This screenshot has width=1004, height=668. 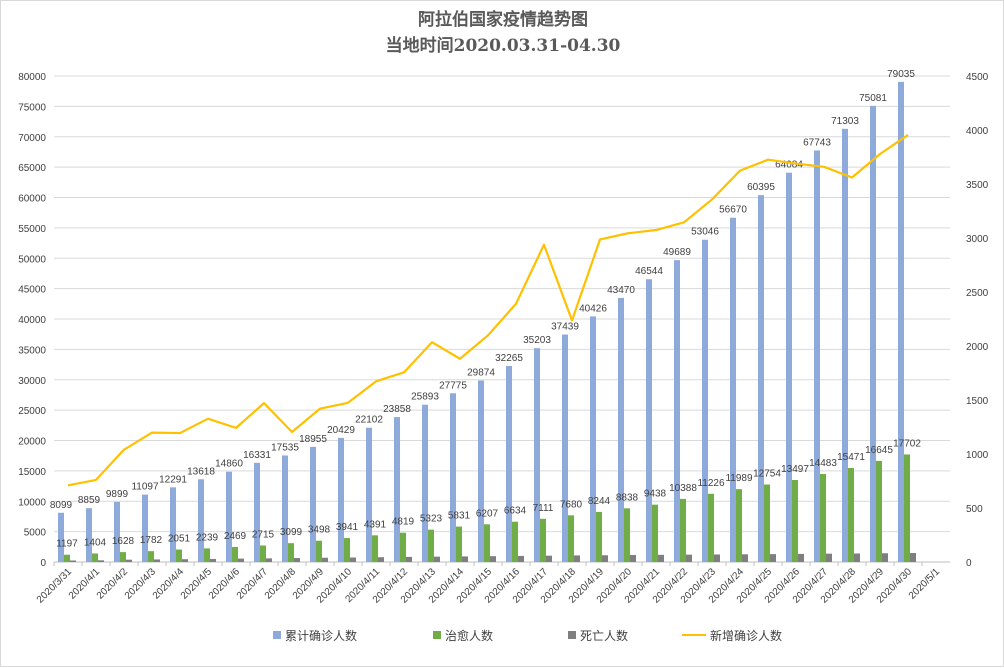 I want to click on data-label: 11226, so click(x=711, y=483).